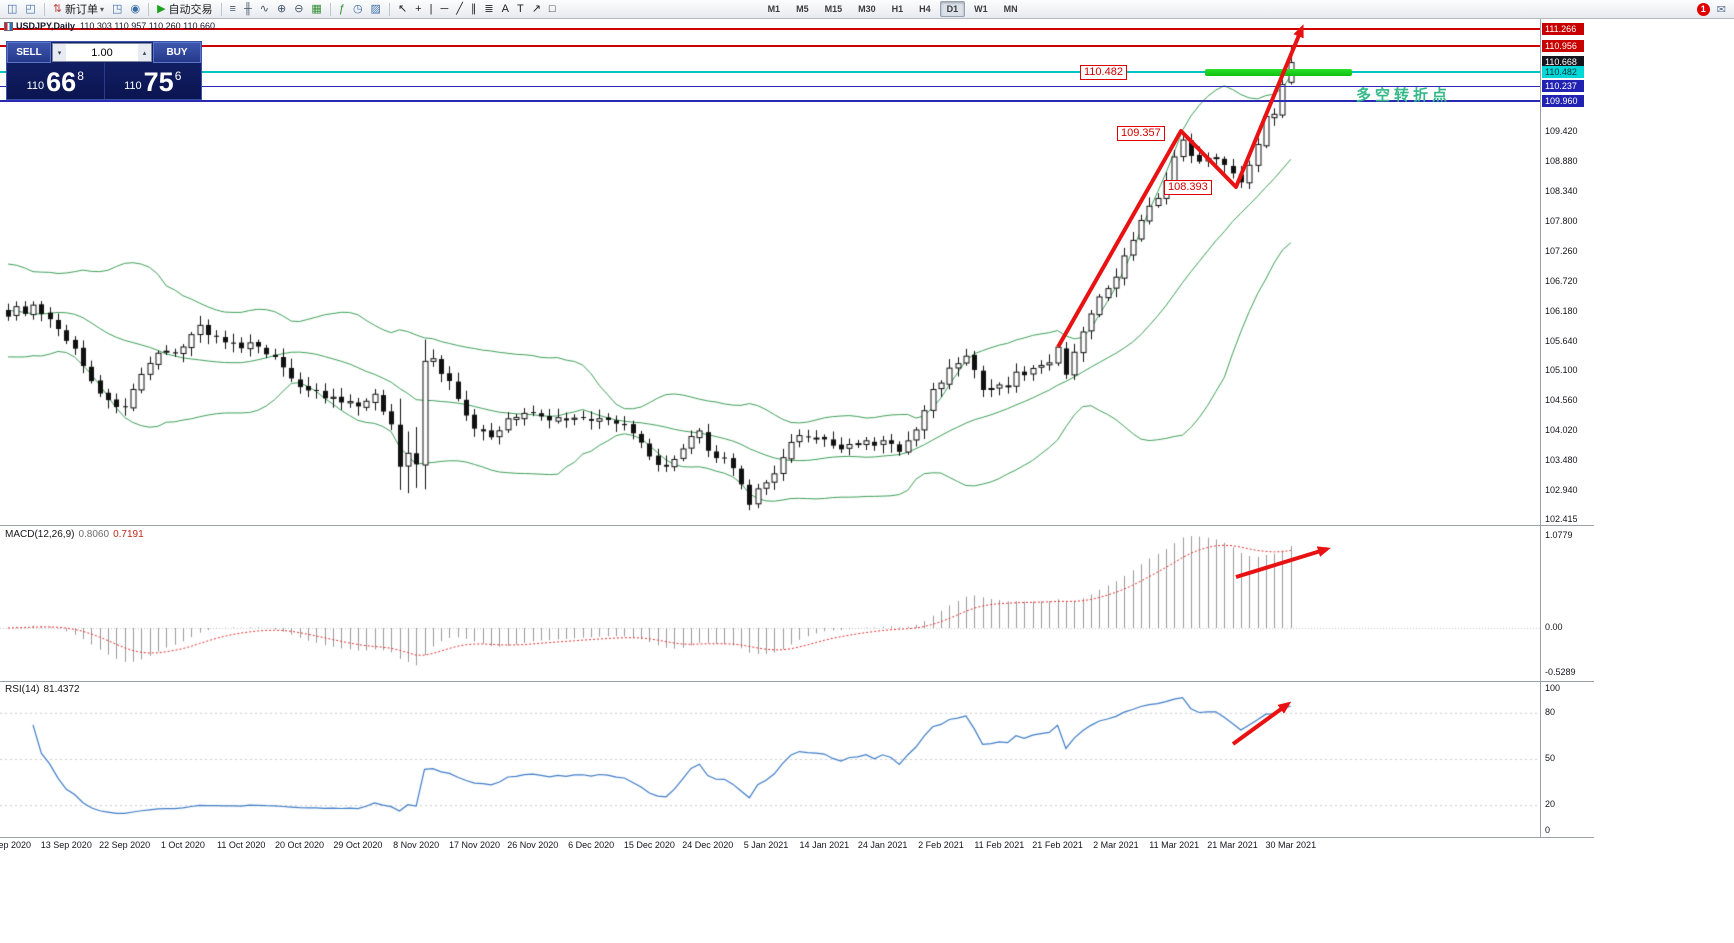 Image resolution: width=1734 pixels, height=943 pixels. What do you see at coordinates (264, 9) in the screenshot?
I see `line-chart-icon: ∿` at bounding box center [264, 9].